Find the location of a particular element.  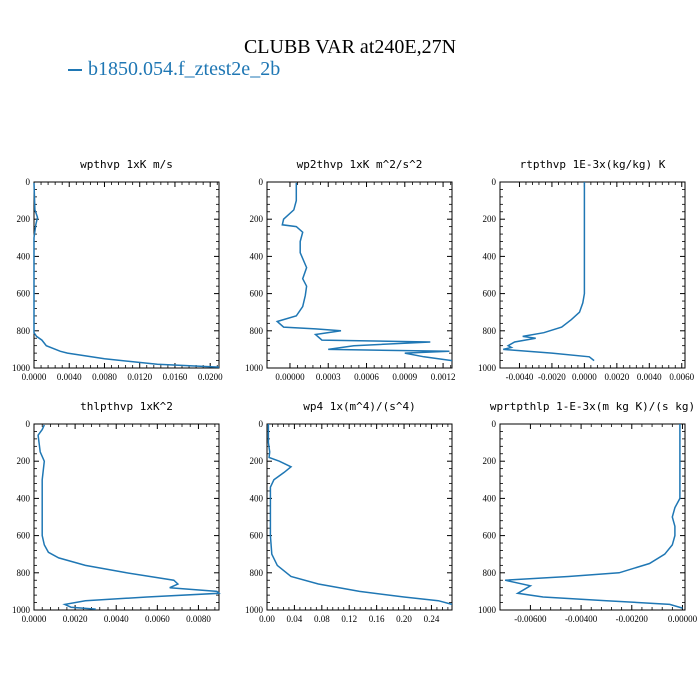

x-tick-label: -0.0020 is located at coordinates (552, 377).